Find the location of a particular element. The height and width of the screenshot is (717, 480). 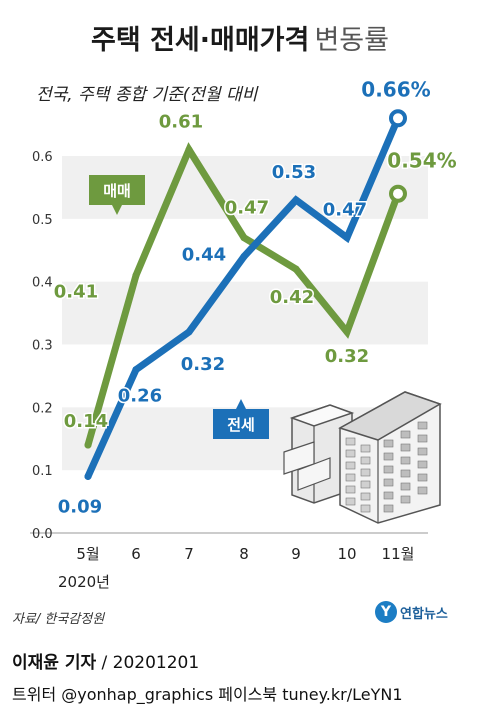

x-tick-label: 8 is located at coordinates (244, 554).